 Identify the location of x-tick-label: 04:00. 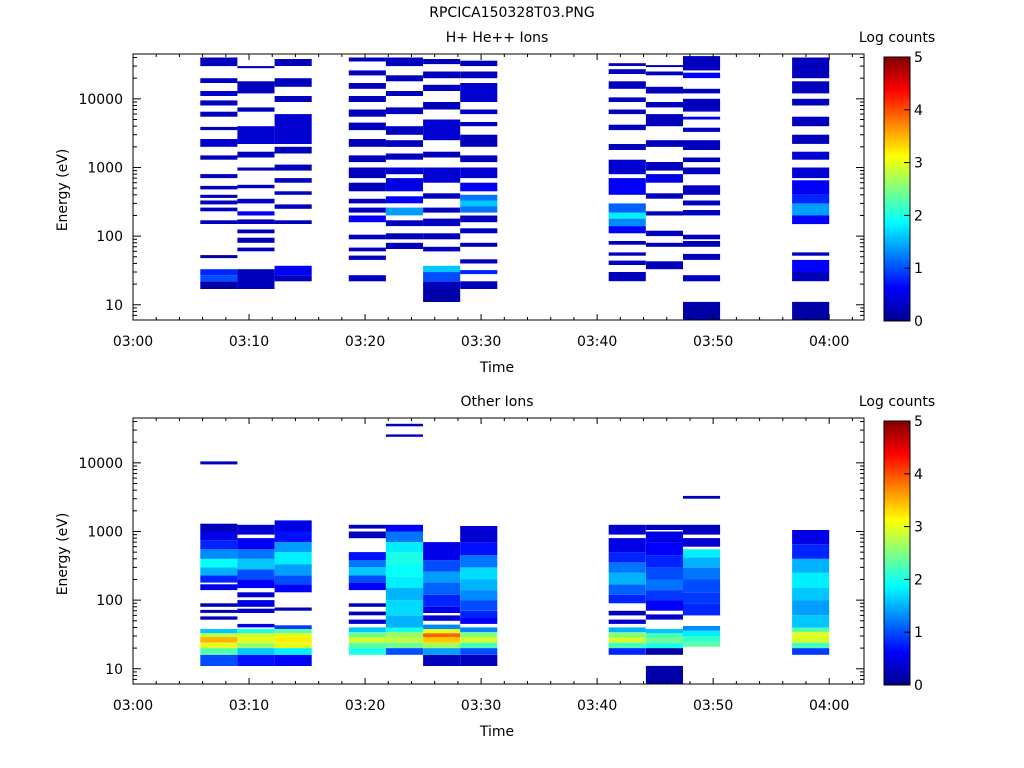
(829, 342).